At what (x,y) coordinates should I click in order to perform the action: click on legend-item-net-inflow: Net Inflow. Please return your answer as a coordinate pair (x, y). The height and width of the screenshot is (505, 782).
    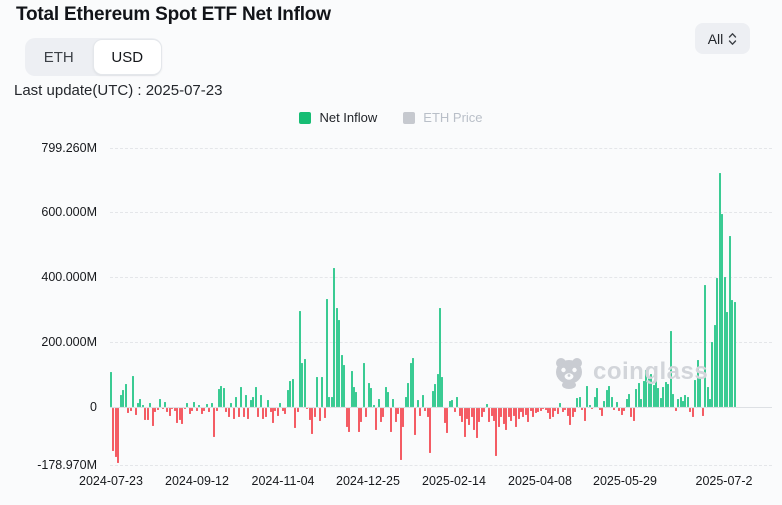
    Looking at the image, I should click on (338, 117).